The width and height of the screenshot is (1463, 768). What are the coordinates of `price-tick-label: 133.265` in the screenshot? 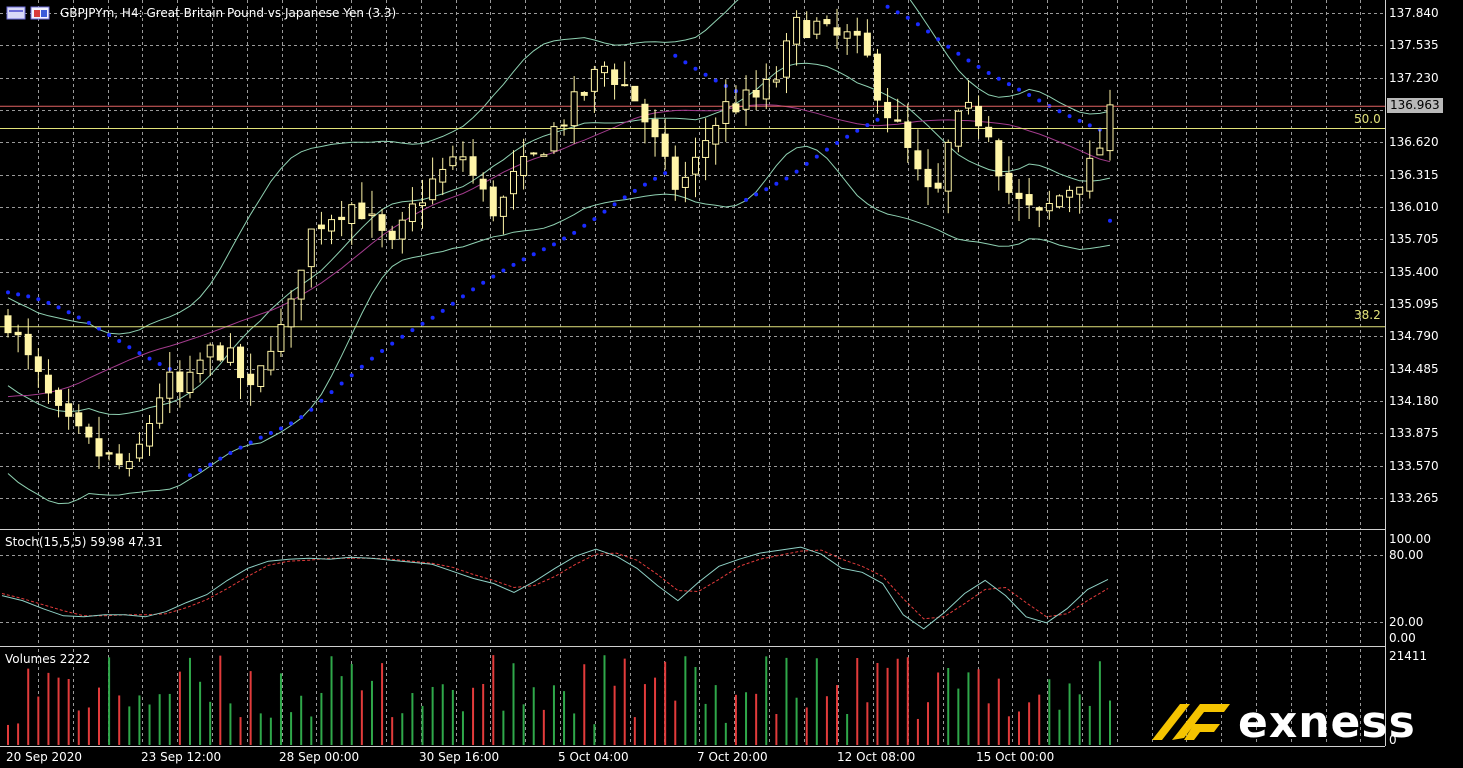 It's located at (1414, 498).